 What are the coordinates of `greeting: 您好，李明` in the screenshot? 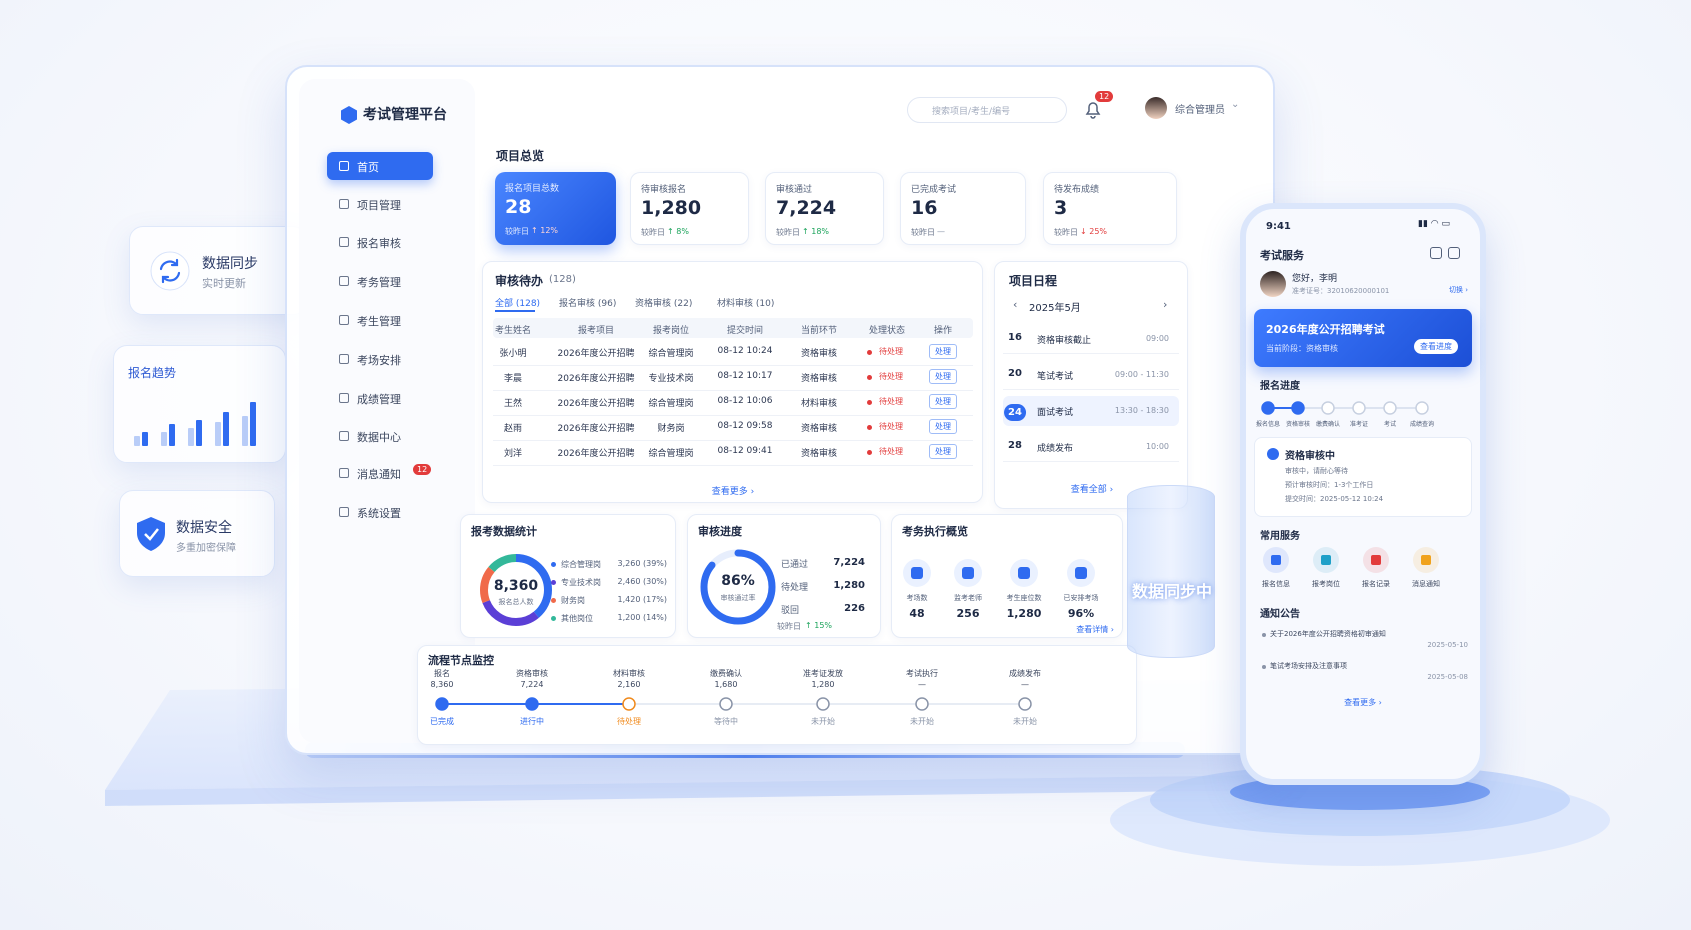 It's located at (1315, 279).